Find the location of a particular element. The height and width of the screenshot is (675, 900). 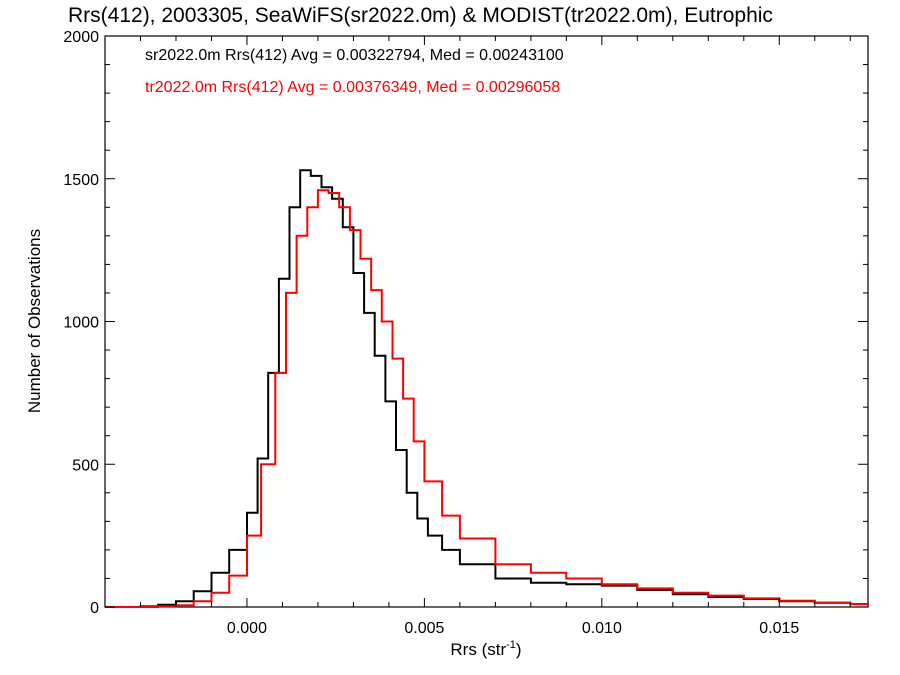

x-tick-label: 0.005 is located at coordinates (424, 628).